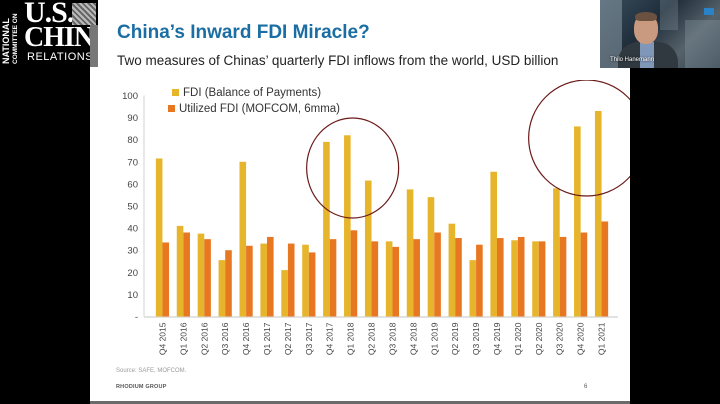 This screenshot has height=404, width=720. I want to click on y-tick-label: 90, so click(132, 118).